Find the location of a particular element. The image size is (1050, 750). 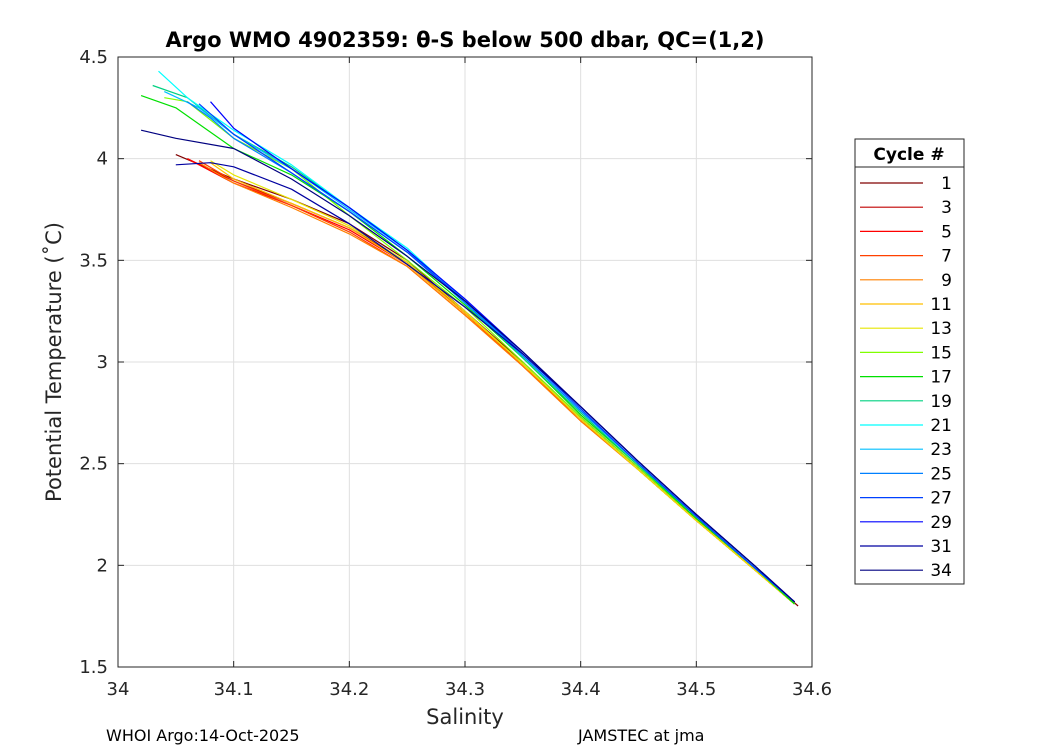

legend-entry-label: 19 is located at coordinates (941, 402).